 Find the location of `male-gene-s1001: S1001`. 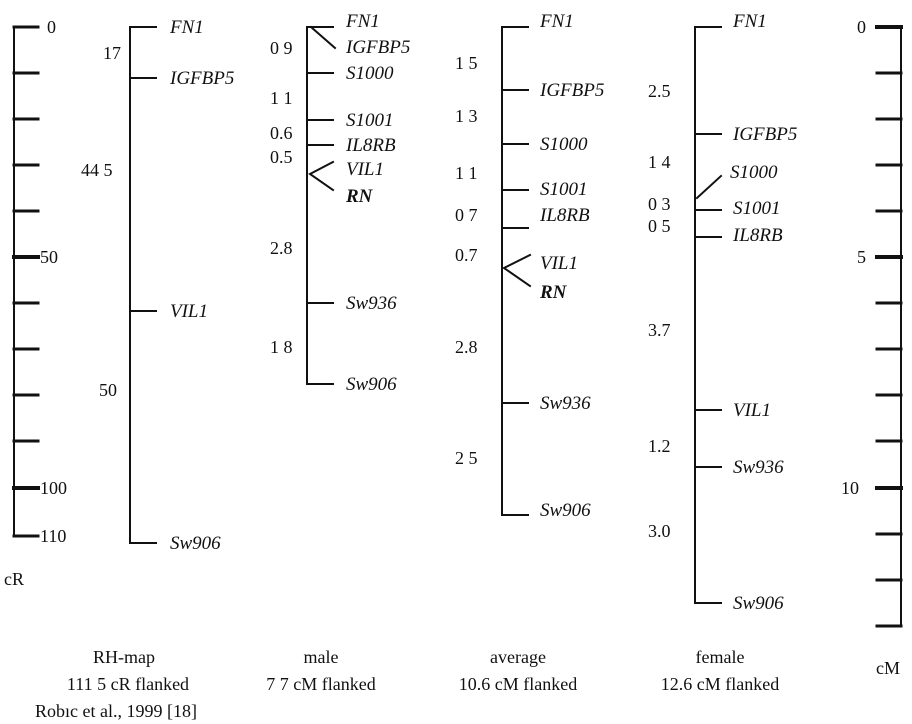

male-gene-s1001: S1001 is located at coordinates (370, 120).